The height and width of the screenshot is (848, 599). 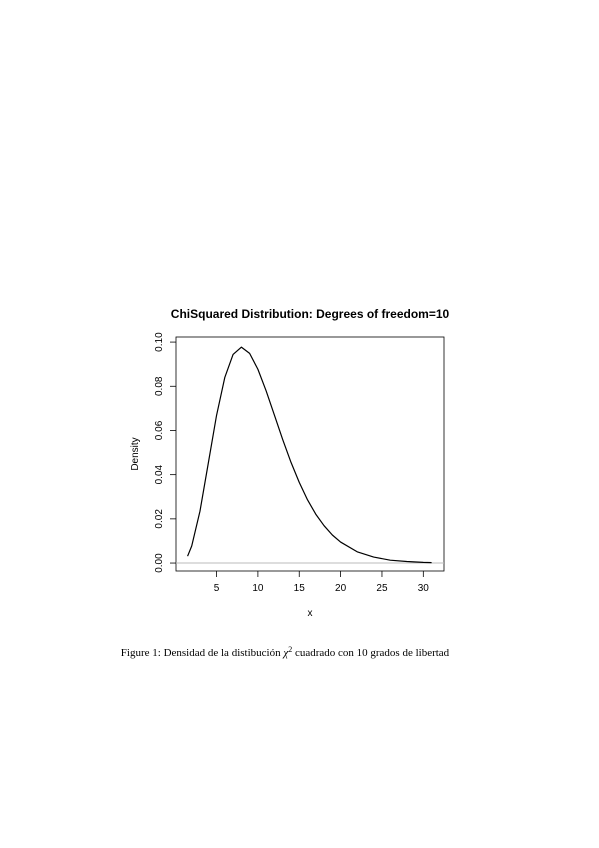 What do you see at coordinates (372, 653) in the screenshot?
I see `caption-text: cuadrado con 10 grados de libertad` at bounding box center [372, 653].